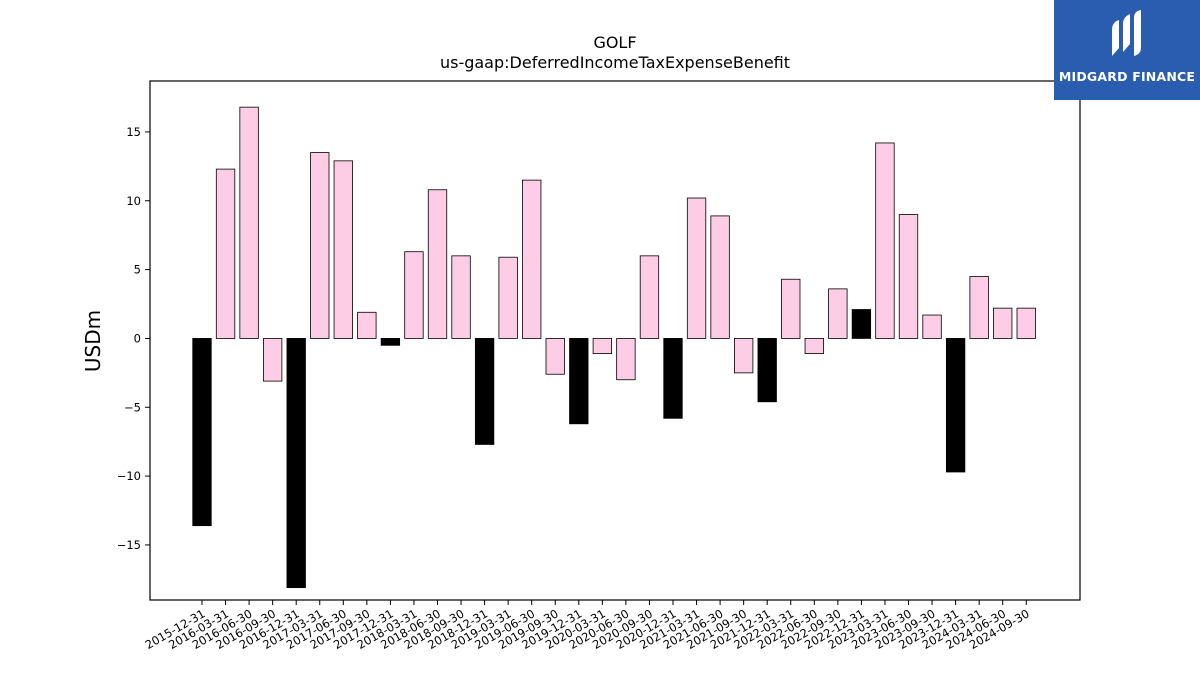 Image resolution: width=1200 pixels, height=675 pixels. I want to click on y-tick-label: 0, so click(137, 338).